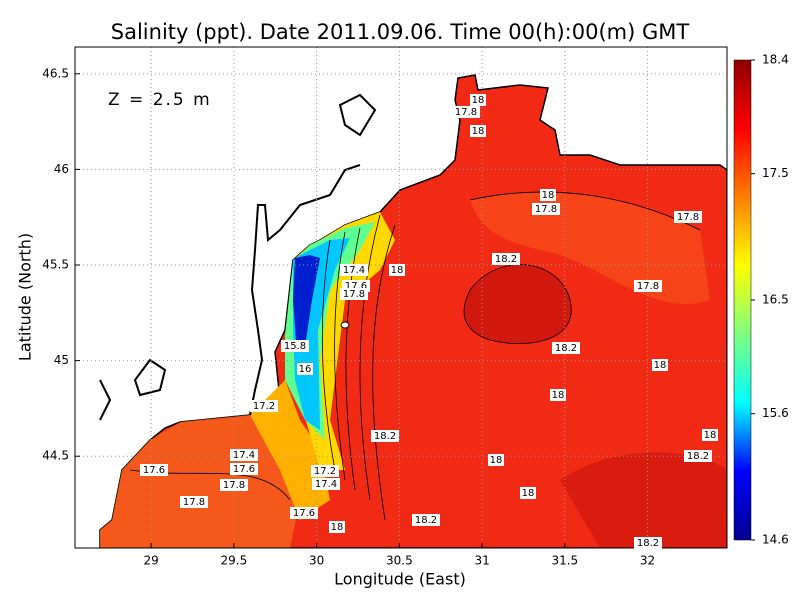  What do you see at coordinates (55, 73) in the screenshot?
I see `y-tick-label: 46.5` at bounding box center [55, 73].